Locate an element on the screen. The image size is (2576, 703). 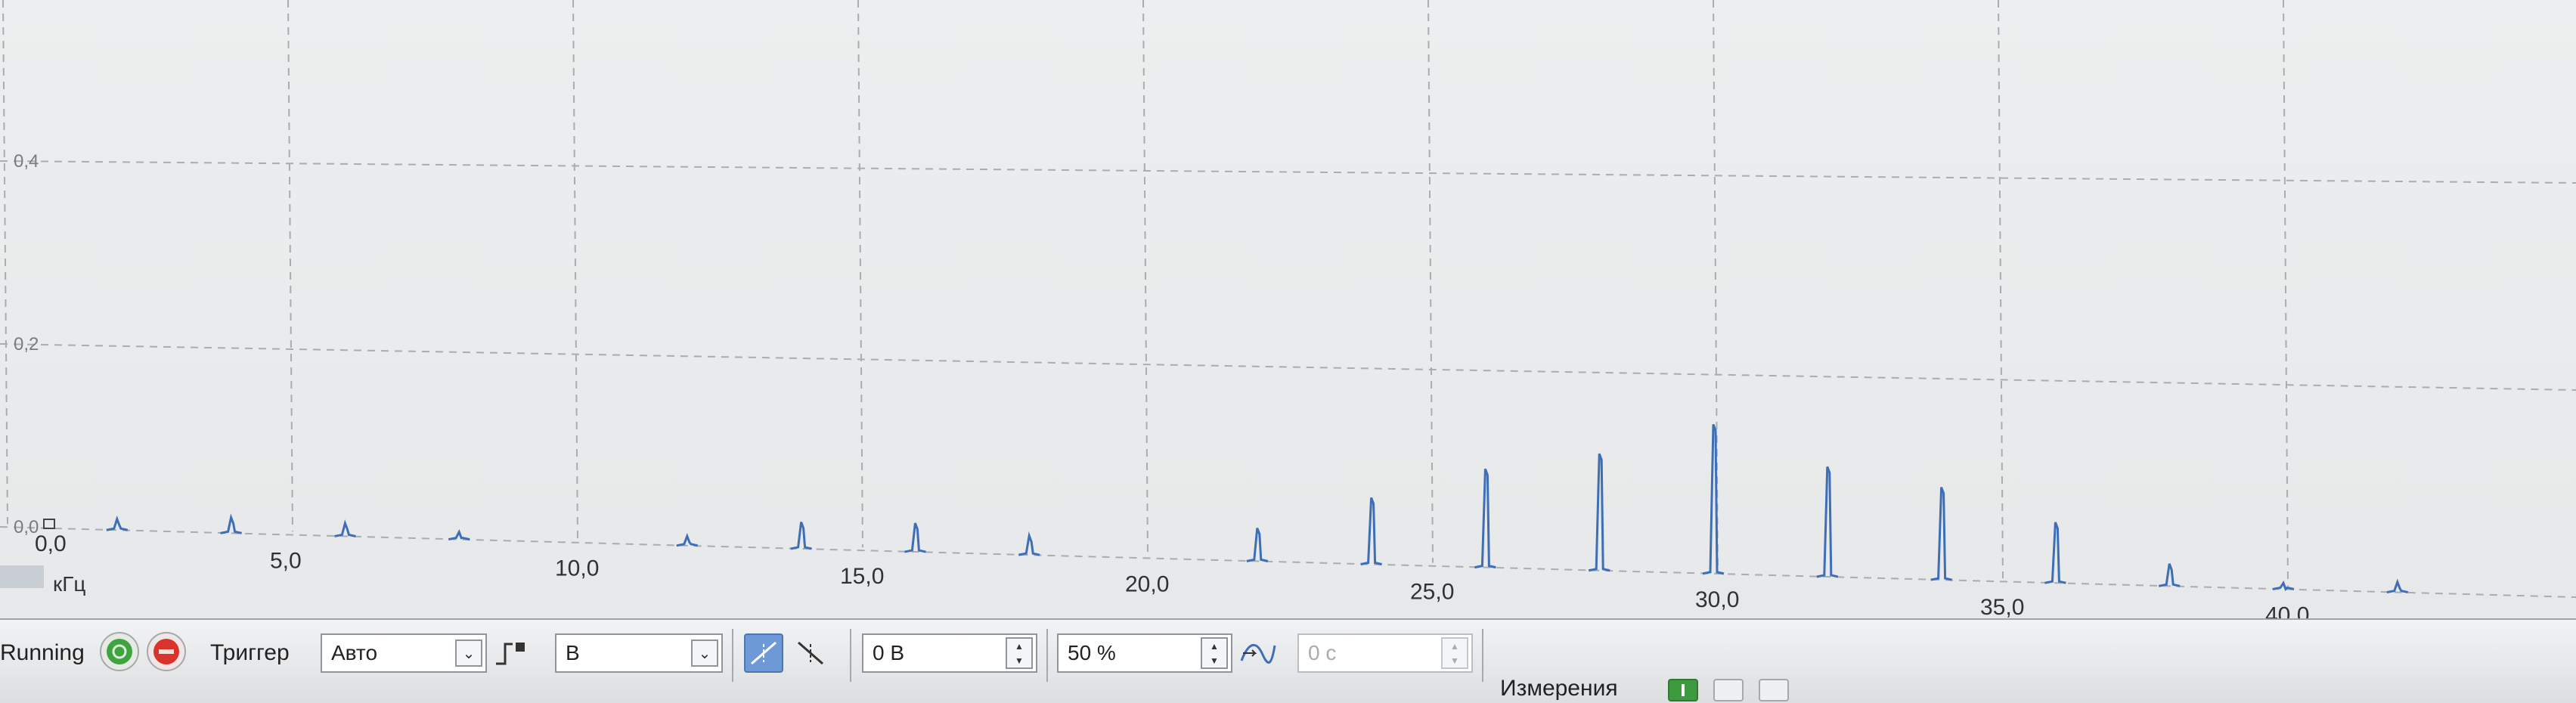
run-button is located at coordinates (120, 651).